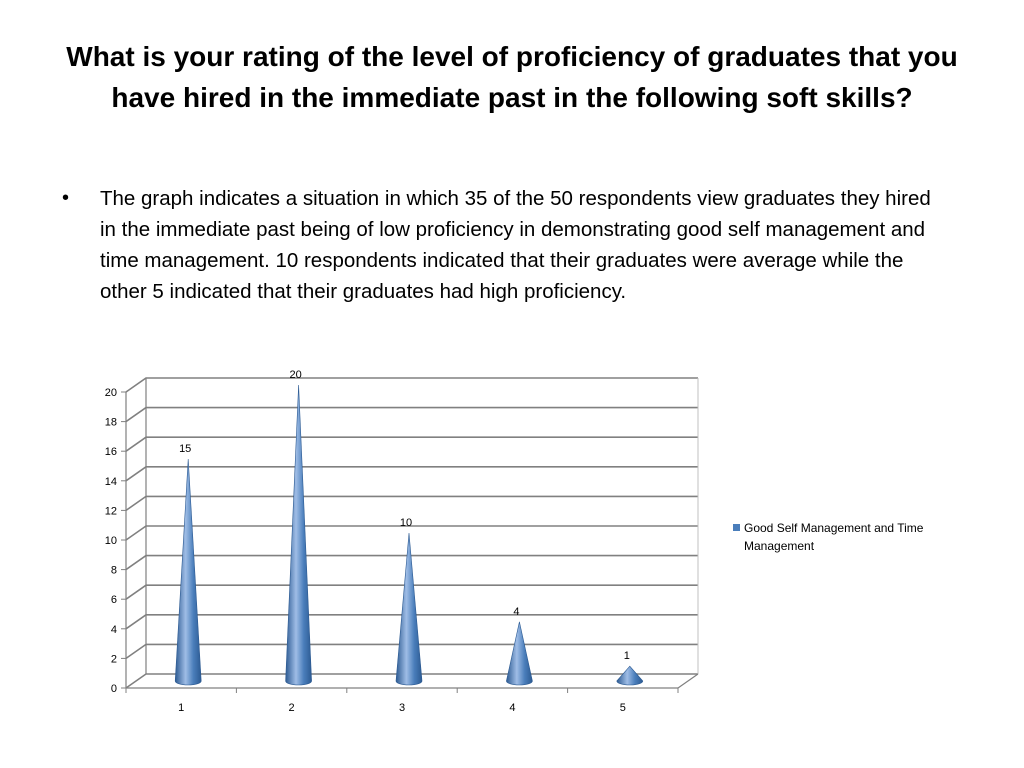 The width and height of the screenshot is (1024, 768). Describe the element at coordinates (114, 689) in the screenshot. I see `y-tick-label: 0` at that location.